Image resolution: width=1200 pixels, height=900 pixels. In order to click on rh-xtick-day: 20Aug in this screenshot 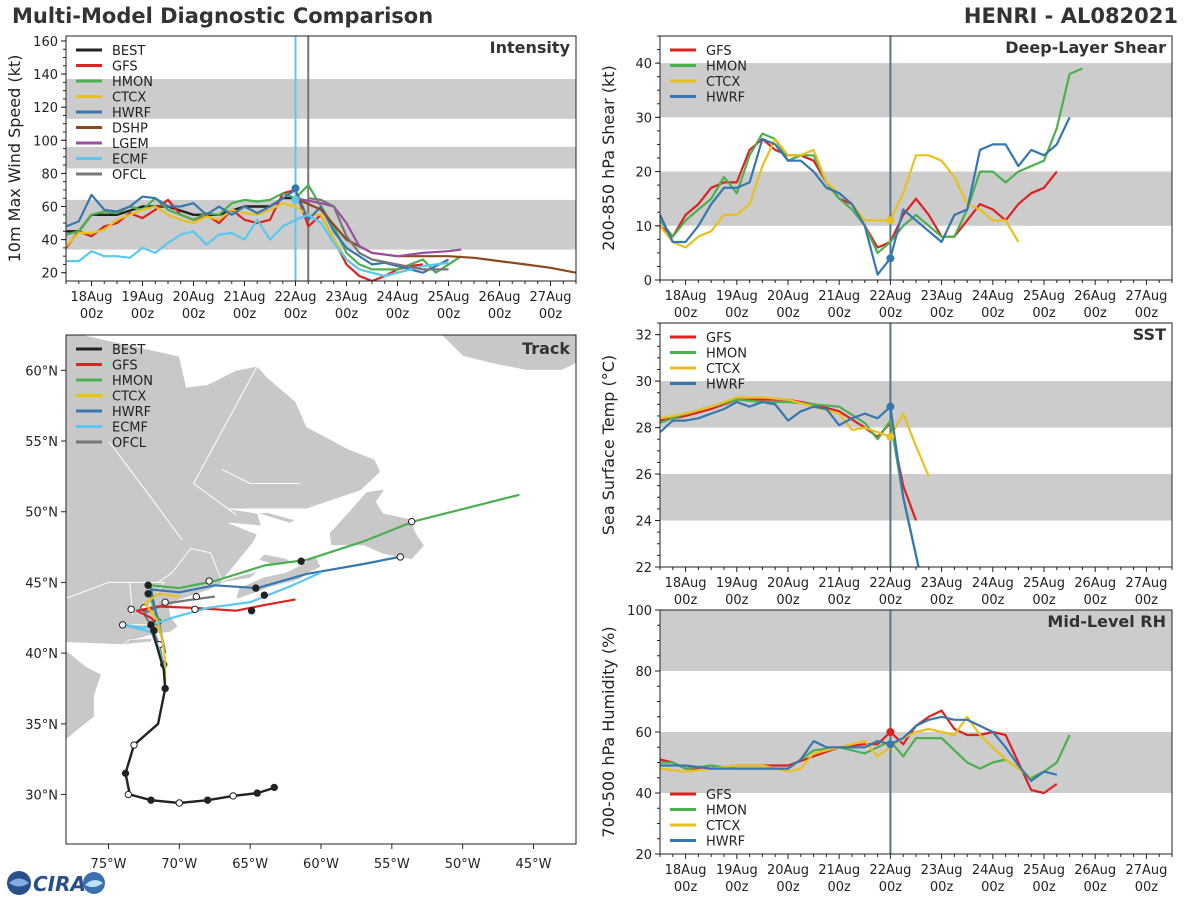, I will do `click(788, 870)`.